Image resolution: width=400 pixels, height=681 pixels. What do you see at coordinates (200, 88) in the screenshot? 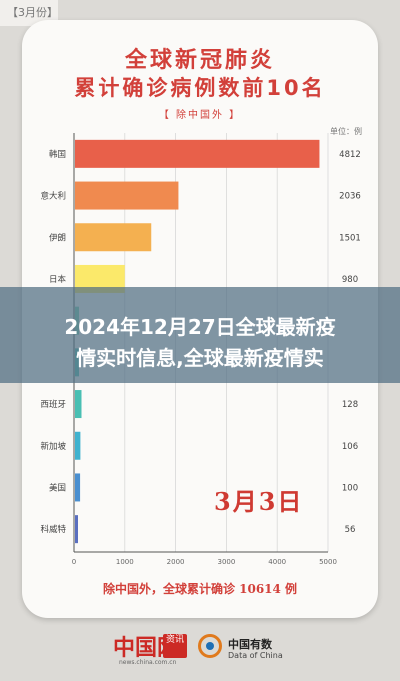
I see `chart-title-line2: 累计确诊病例数前10名` at bounding box center [200, 88].